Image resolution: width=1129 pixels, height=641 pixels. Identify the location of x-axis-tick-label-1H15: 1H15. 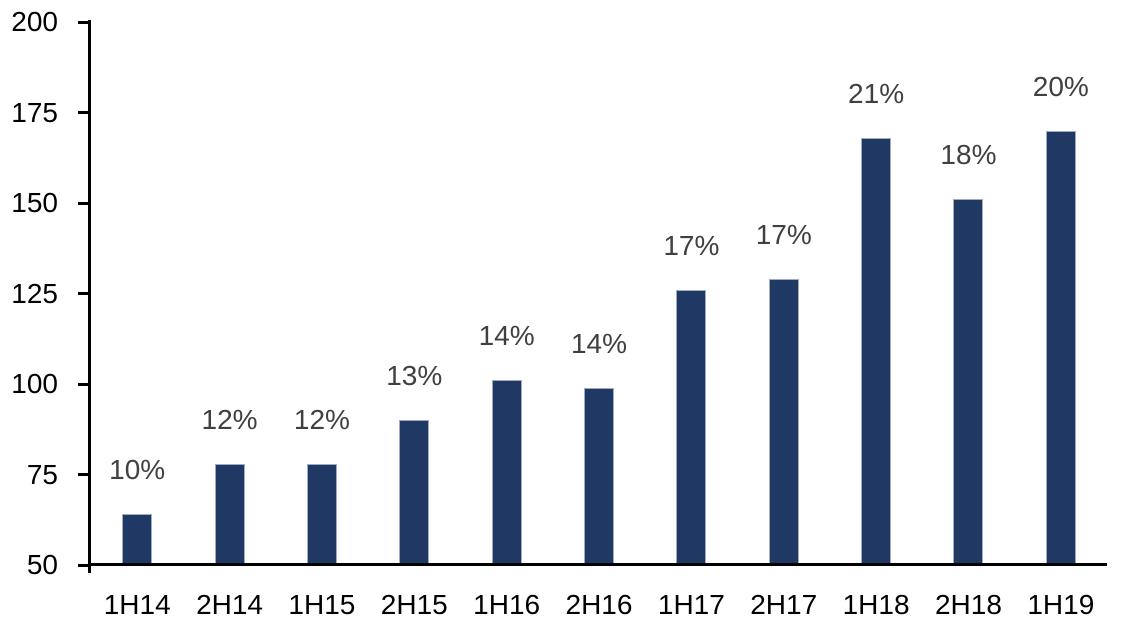
(322, 604).